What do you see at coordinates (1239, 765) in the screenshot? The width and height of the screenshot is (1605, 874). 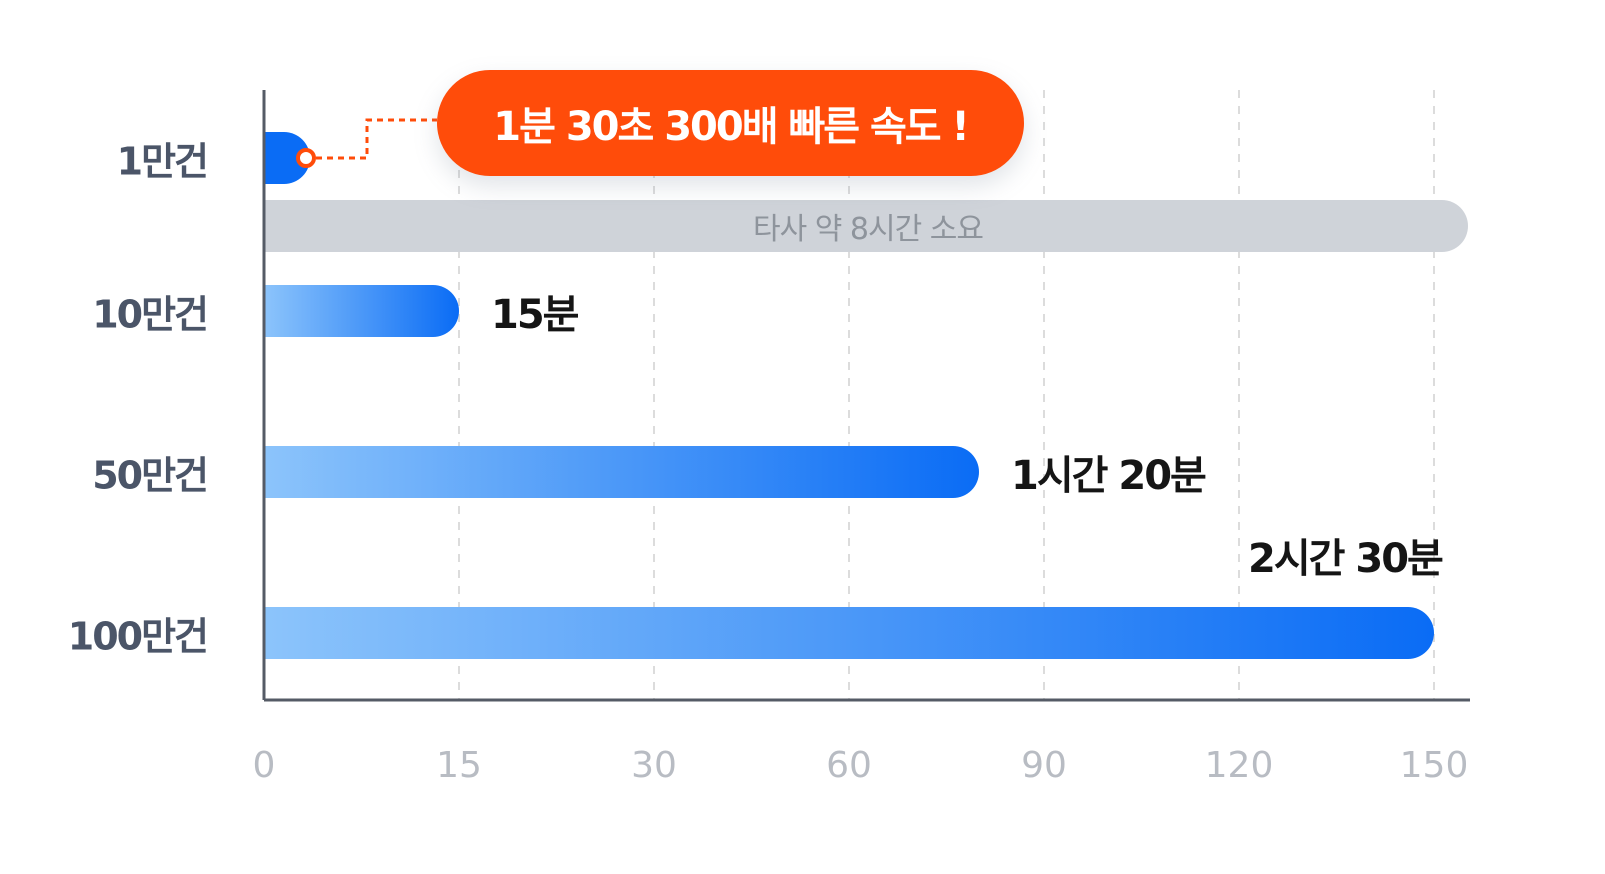 I see `x-tick-label: 120` at bounding box center [1239, 765].